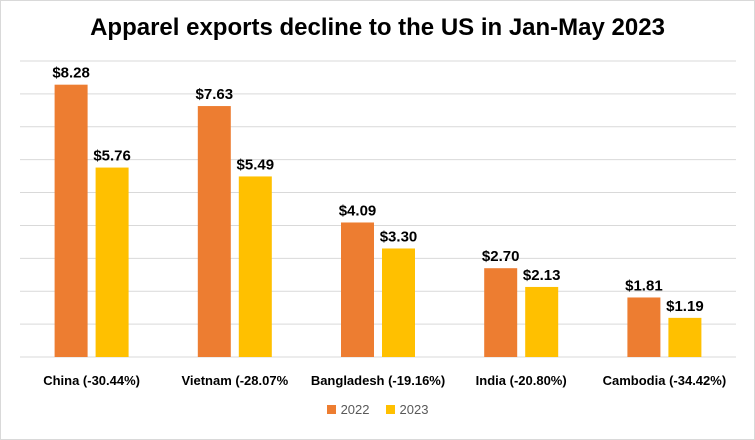  Describe the element at coordinates (521, 380) in the screenshot. I see `x-tick-label: India (-20.80%)` at that location.